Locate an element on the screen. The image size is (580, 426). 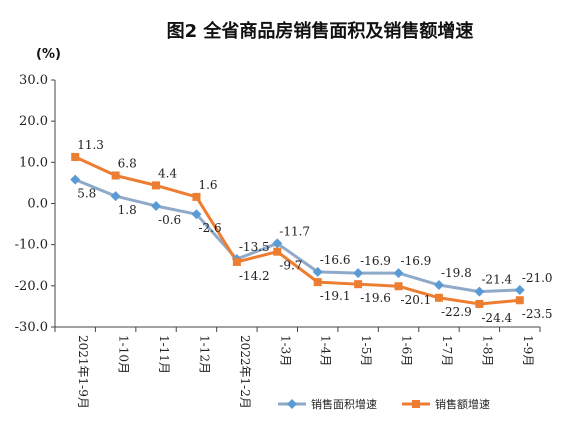
y-tick-label: 20.0 is located at coordinates (33, 121).